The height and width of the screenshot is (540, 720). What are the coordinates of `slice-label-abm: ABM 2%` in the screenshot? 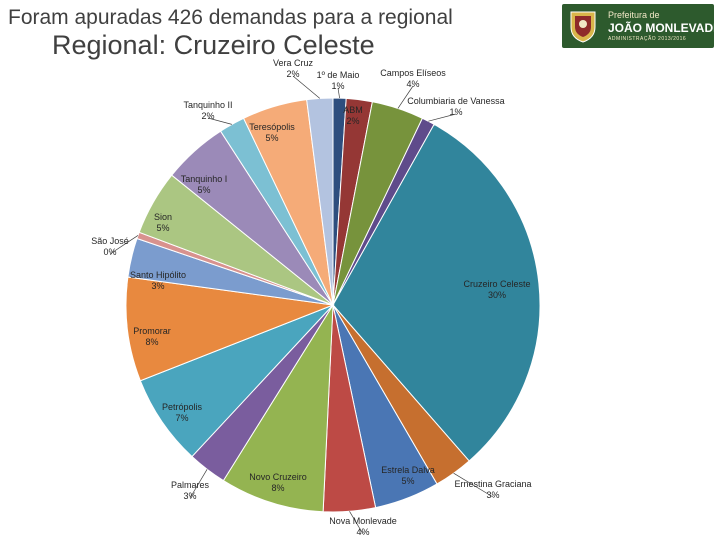 It's located at (353, 115).